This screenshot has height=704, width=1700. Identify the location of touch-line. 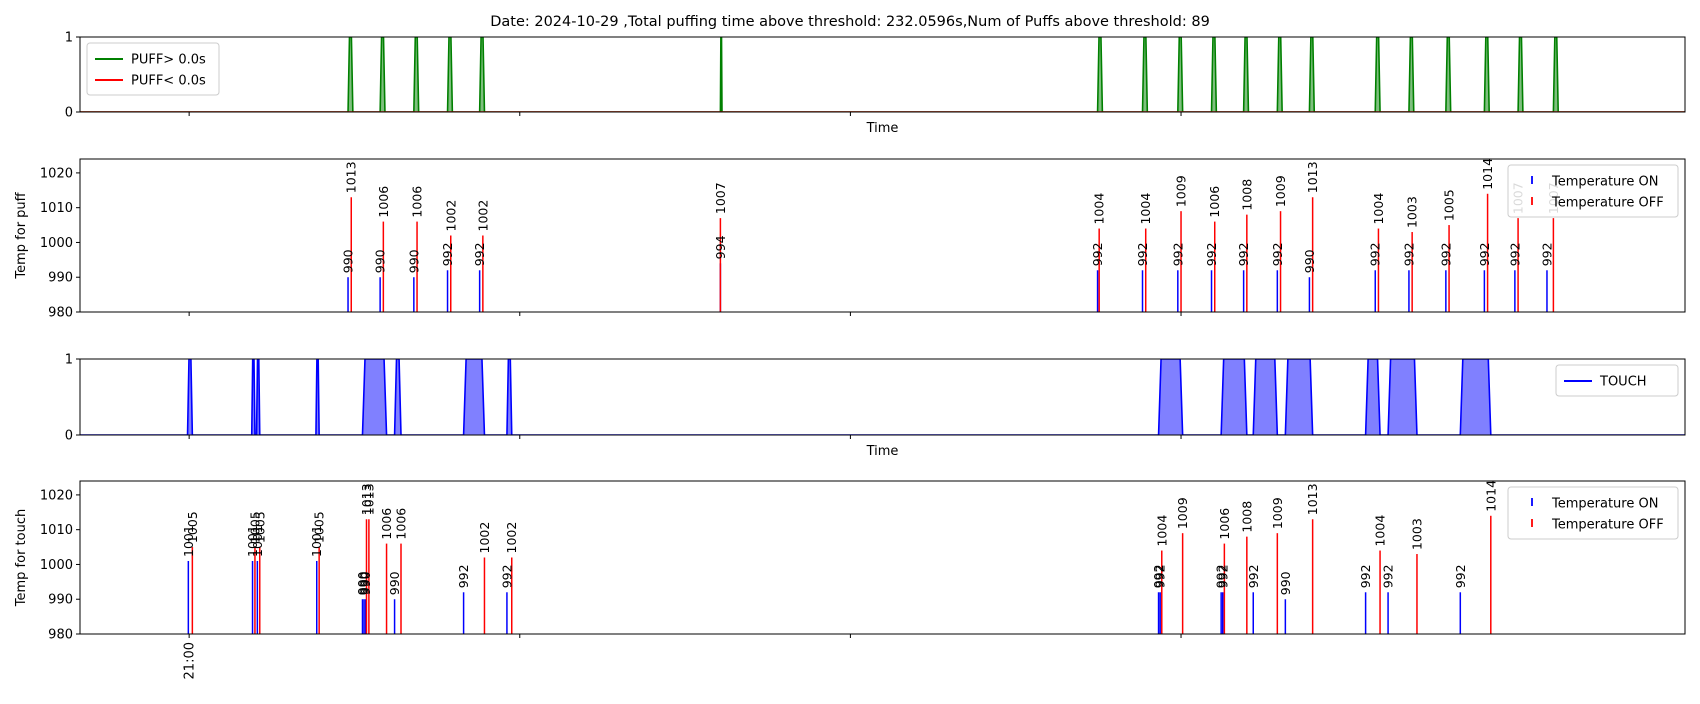
(882, 397).